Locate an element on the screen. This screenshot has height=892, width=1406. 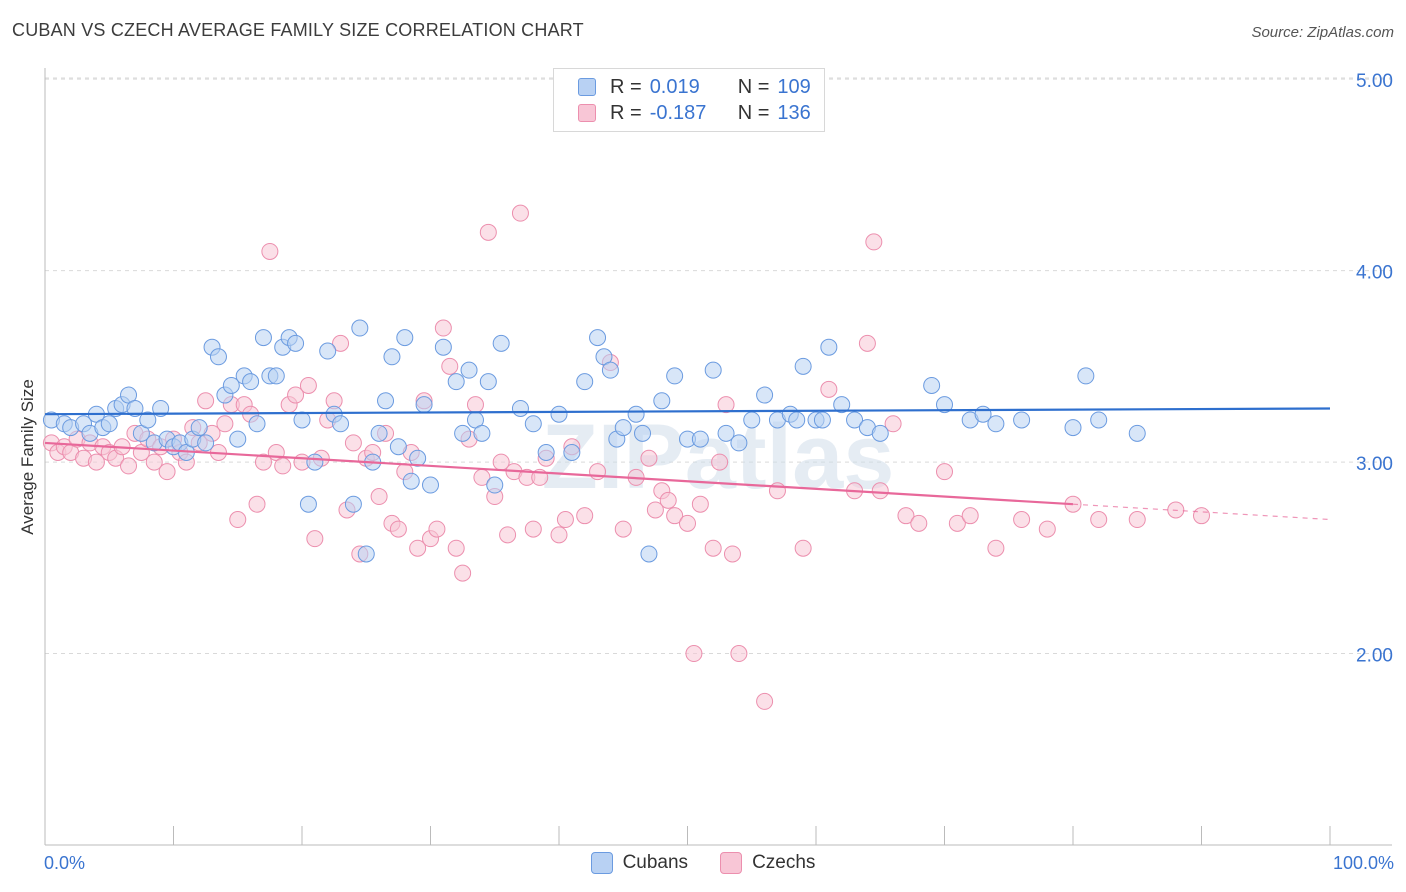
source-label: Source: ZipAtlas.com is located at coordinates (1322, 32).